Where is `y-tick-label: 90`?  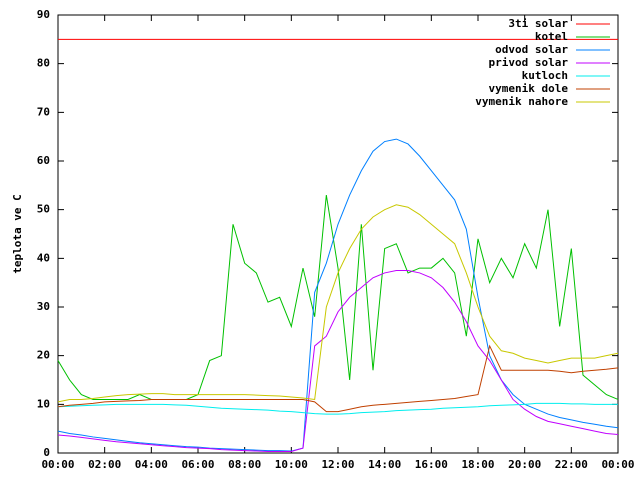 y-tick-label: 90 is located at coordinates (43, 14).